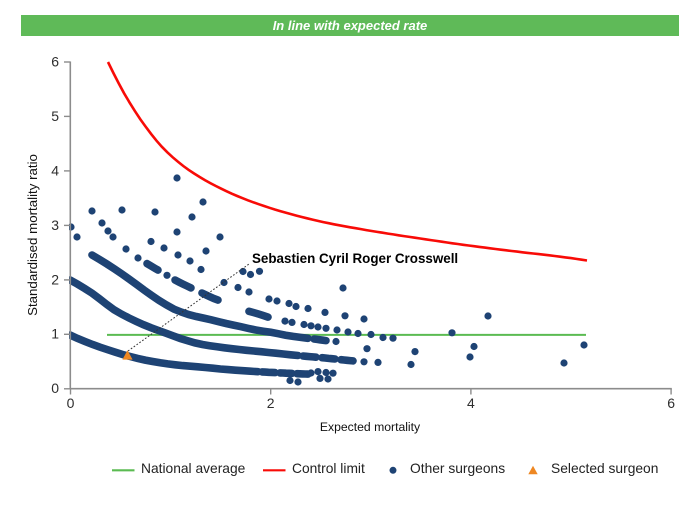 The width and height of the screenshot is (700, 505). What do you see at coordinates (55, 116) in the screenshot?
I see `svg-text: 5` at bounding box center [55, 116].